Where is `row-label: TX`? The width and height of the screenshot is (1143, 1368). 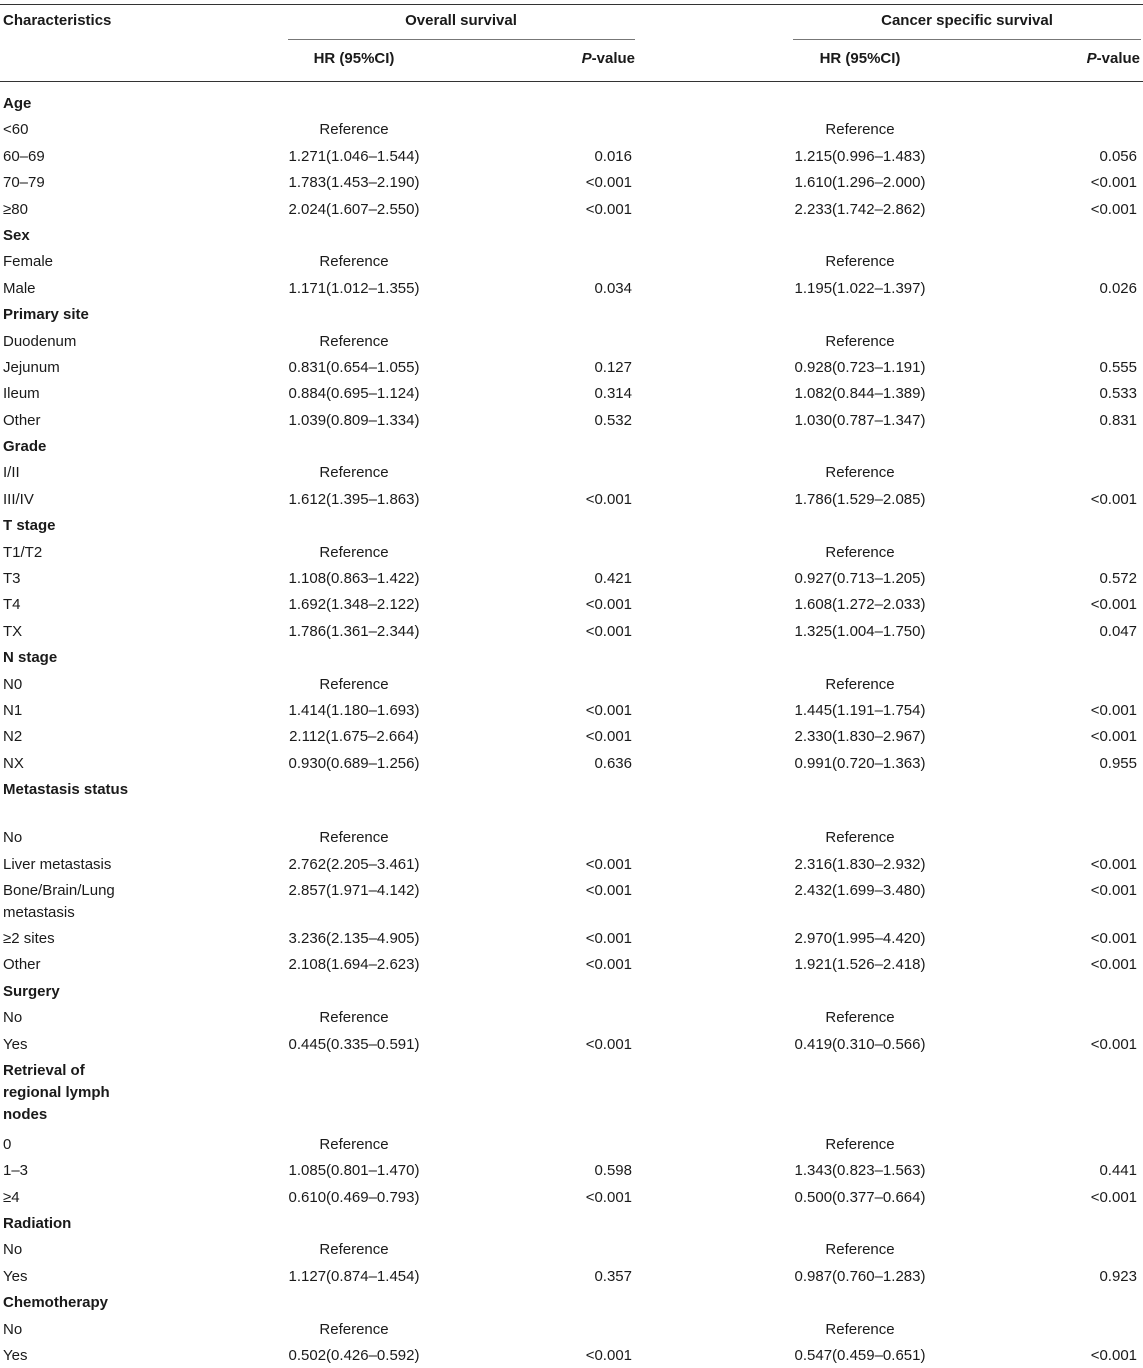 row-label: TX is located at coordinates (13, 631).